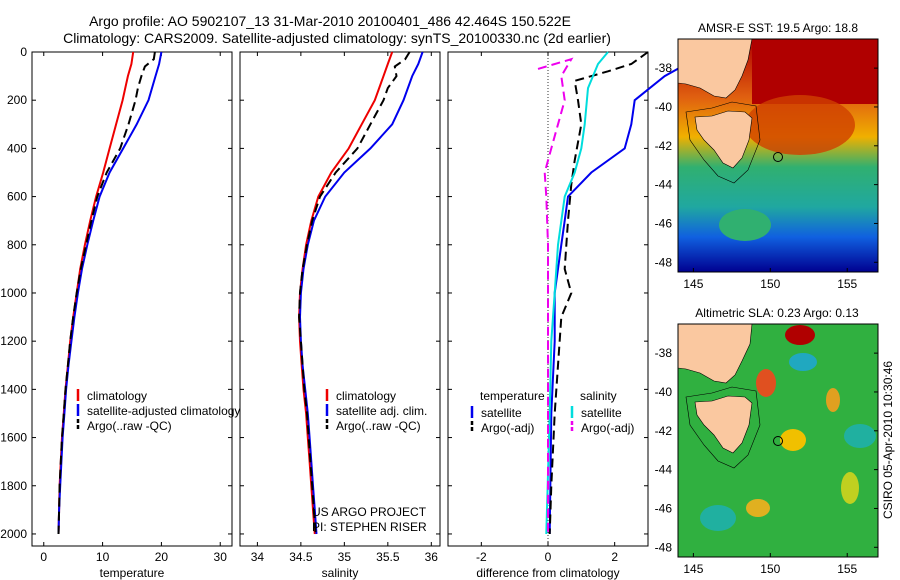 The height and width of the screenshot is (580, 900). Describe the element at coordinates (13, 438) in the screenshot. I see `temperature-ytick-label: 1600` at that location.